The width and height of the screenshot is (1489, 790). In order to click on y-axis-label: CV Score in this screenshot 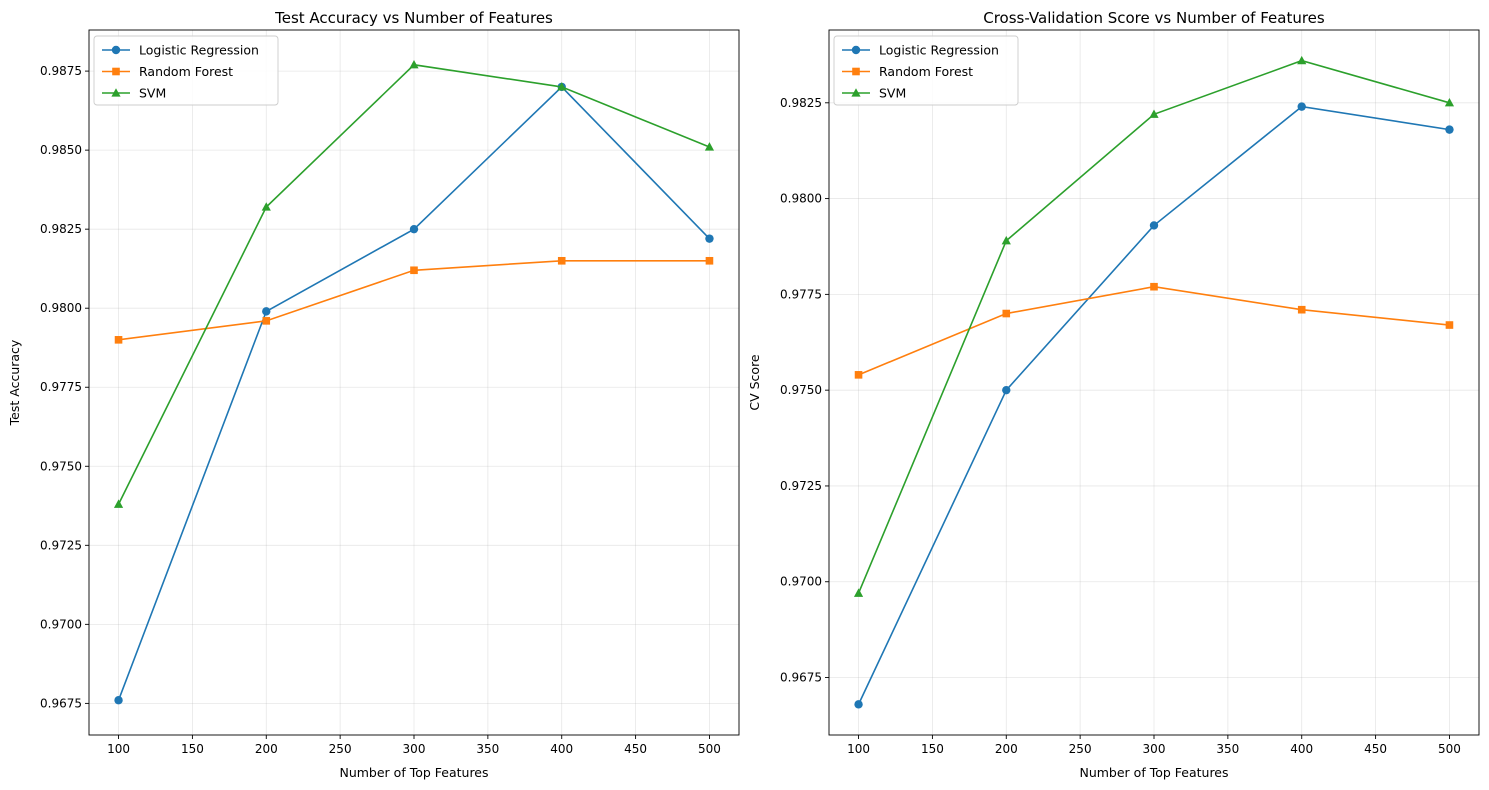, I will do `click(754, 382)`.